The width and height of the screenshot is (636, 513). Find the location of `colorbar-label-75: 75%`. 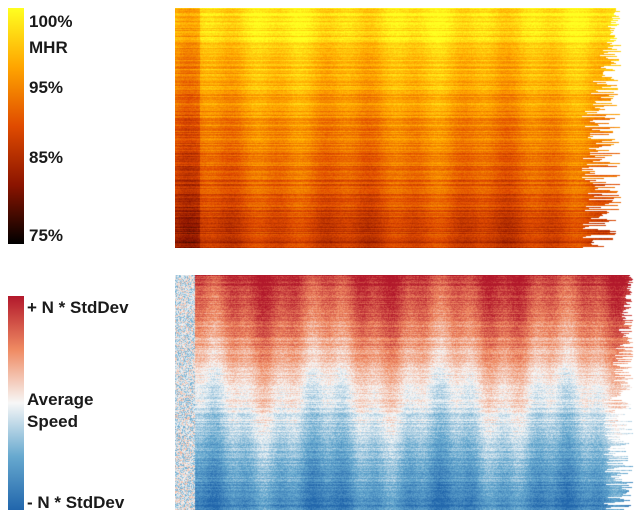

colorbar-label-75: 75% is located at coordinates (46, 235).